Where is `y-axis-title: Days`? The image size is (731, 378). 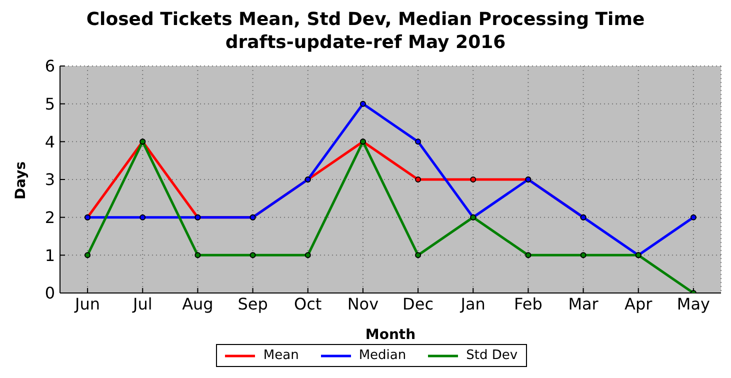
y-axis-title: Days is located at coordinates (20, 180).